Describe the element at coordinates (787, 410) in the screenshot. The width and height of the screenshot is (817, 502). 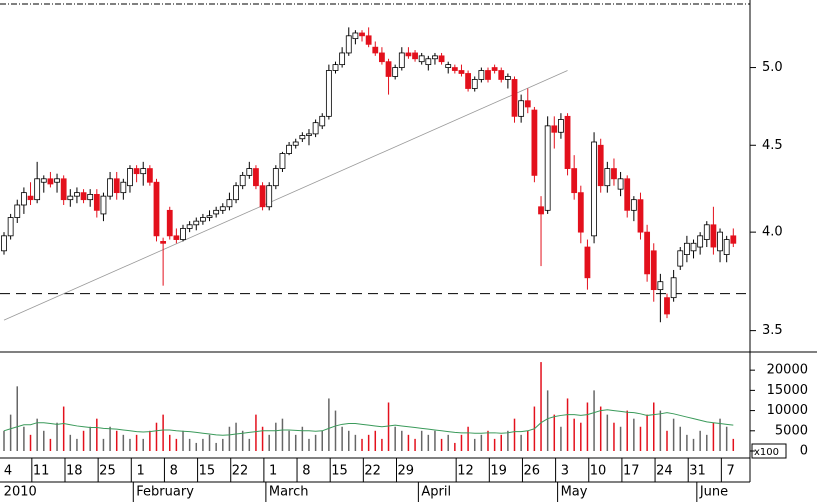
I see `volume-tick-label: 10000` at that location.